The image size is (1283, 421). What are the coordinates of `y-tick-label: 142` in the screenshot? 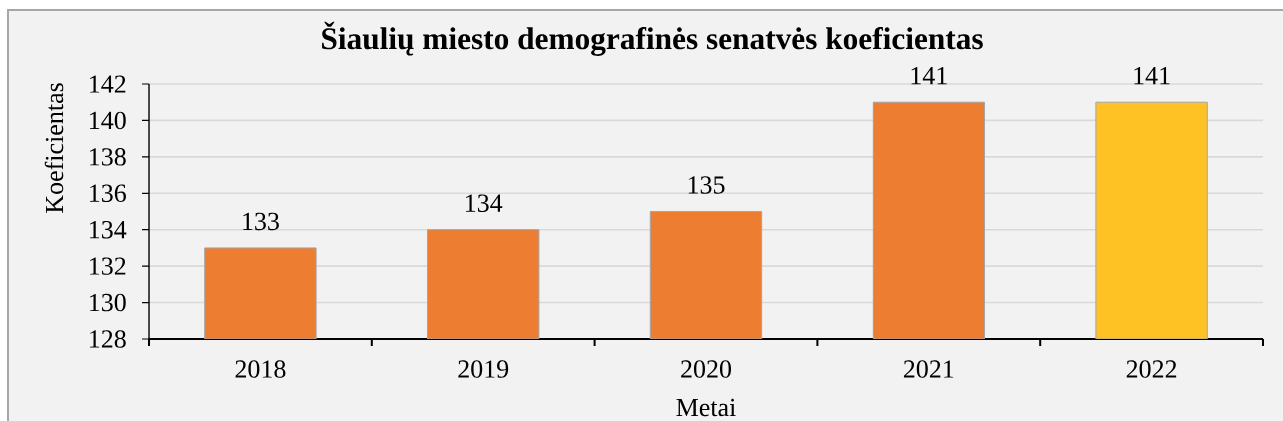 It's located at (108, 84).